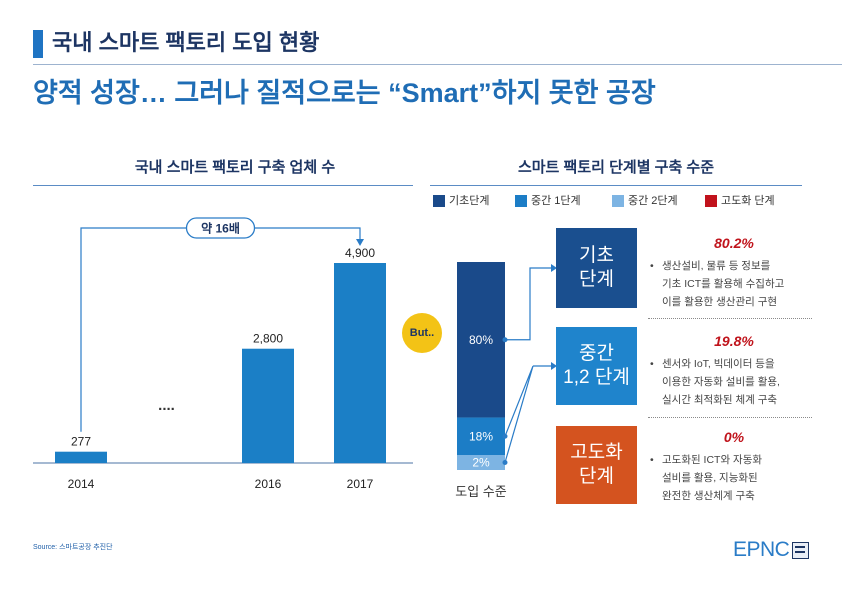 This screenshot has width=842, height=595. Describe the element at coordinates (737, 364) in the screenshot. I see `stage-description-line: 센서와 IoT, 빅데이터 등을` at that location.